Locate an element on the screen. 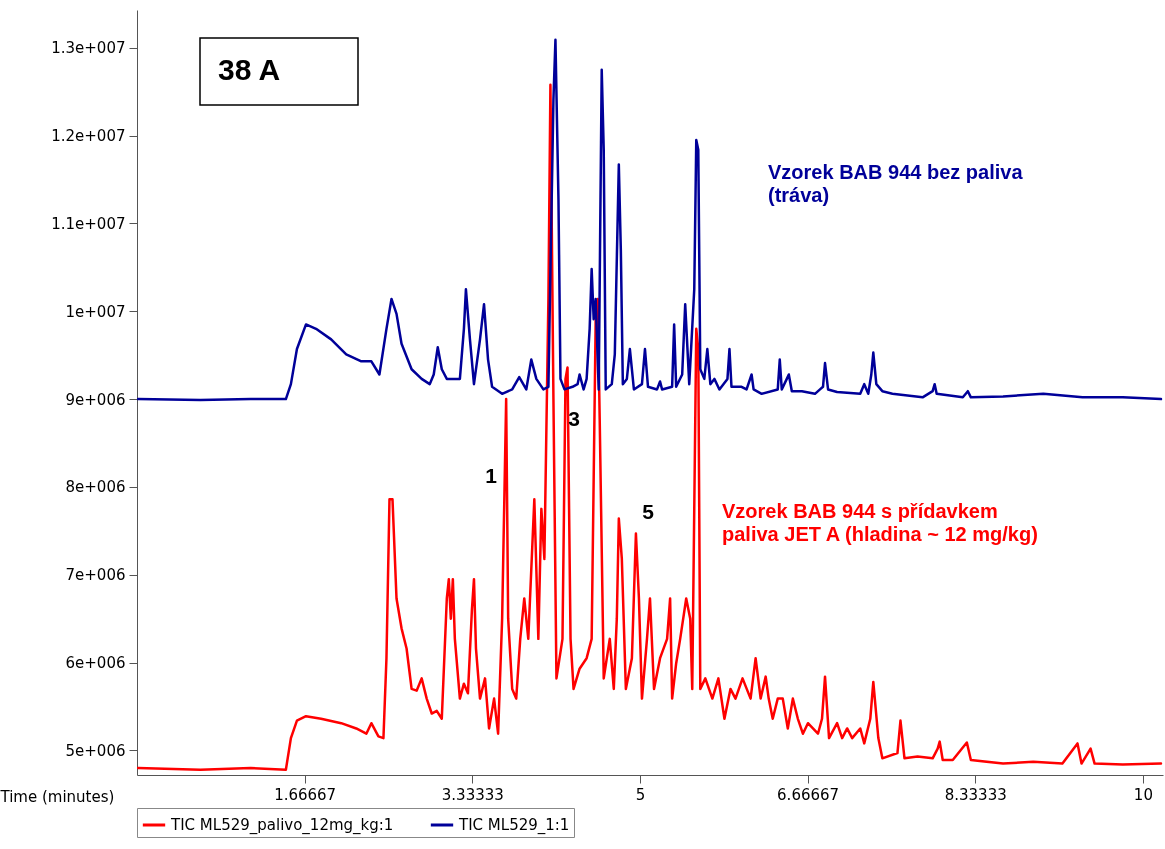  x-tick-label: 1.66667 is located at coordinates (305, 794).